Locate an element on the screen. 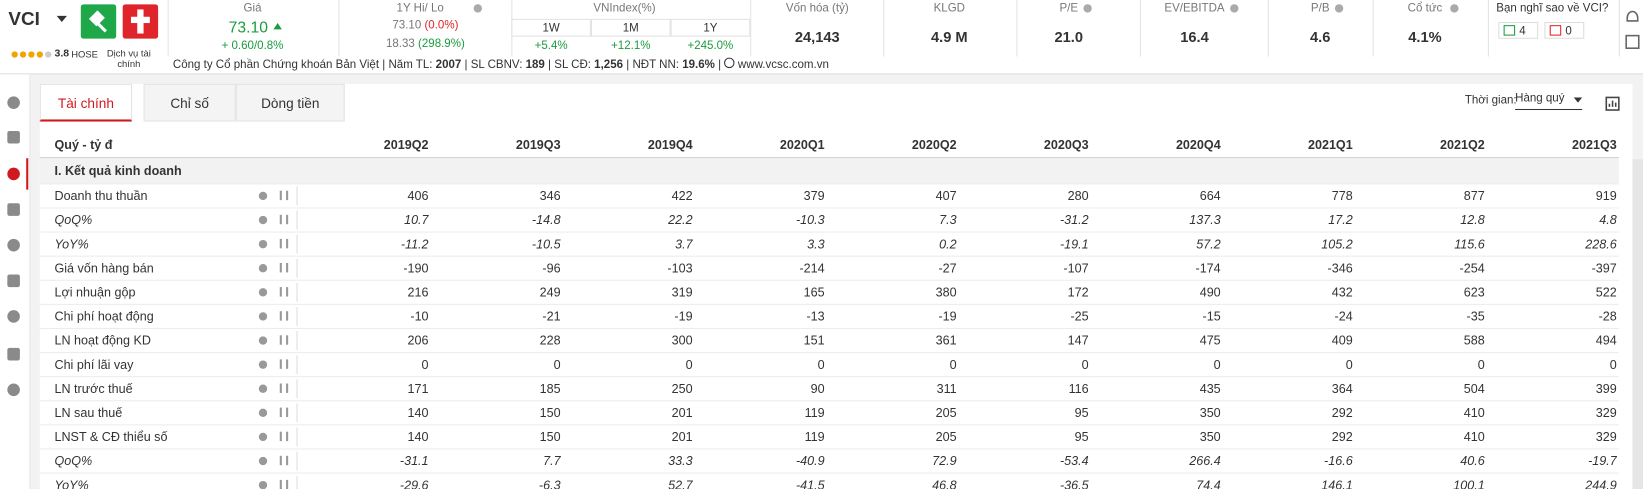 This screenshot has height=489, width=1643. stat-value: 4.6 is located at coordinates (1320, 37).